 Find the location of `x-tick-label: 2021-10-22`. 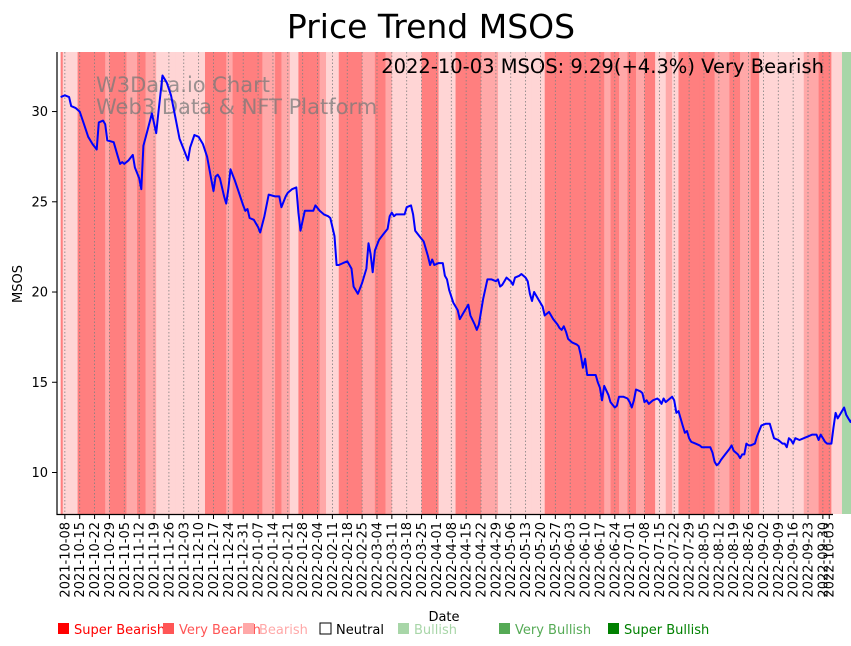

x-tick-label: 2021-10-22 is located at coordinates (95, 560).